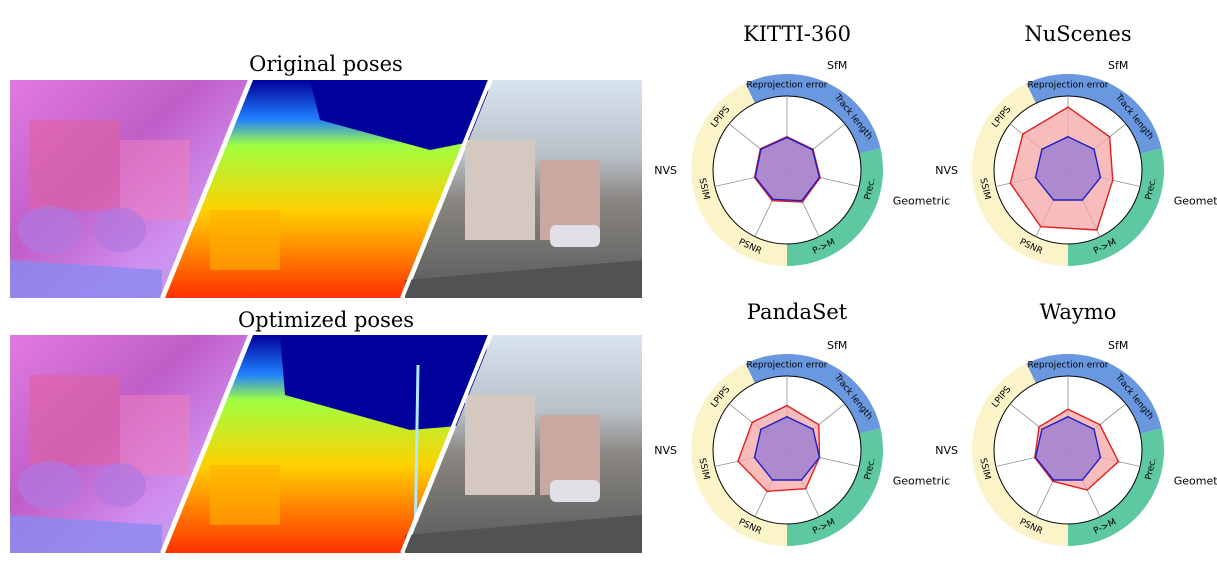  Describe the element at coordinates (797, 312) in the screenshot. I see `chart-title-pandaset: PandaSet` at that location.